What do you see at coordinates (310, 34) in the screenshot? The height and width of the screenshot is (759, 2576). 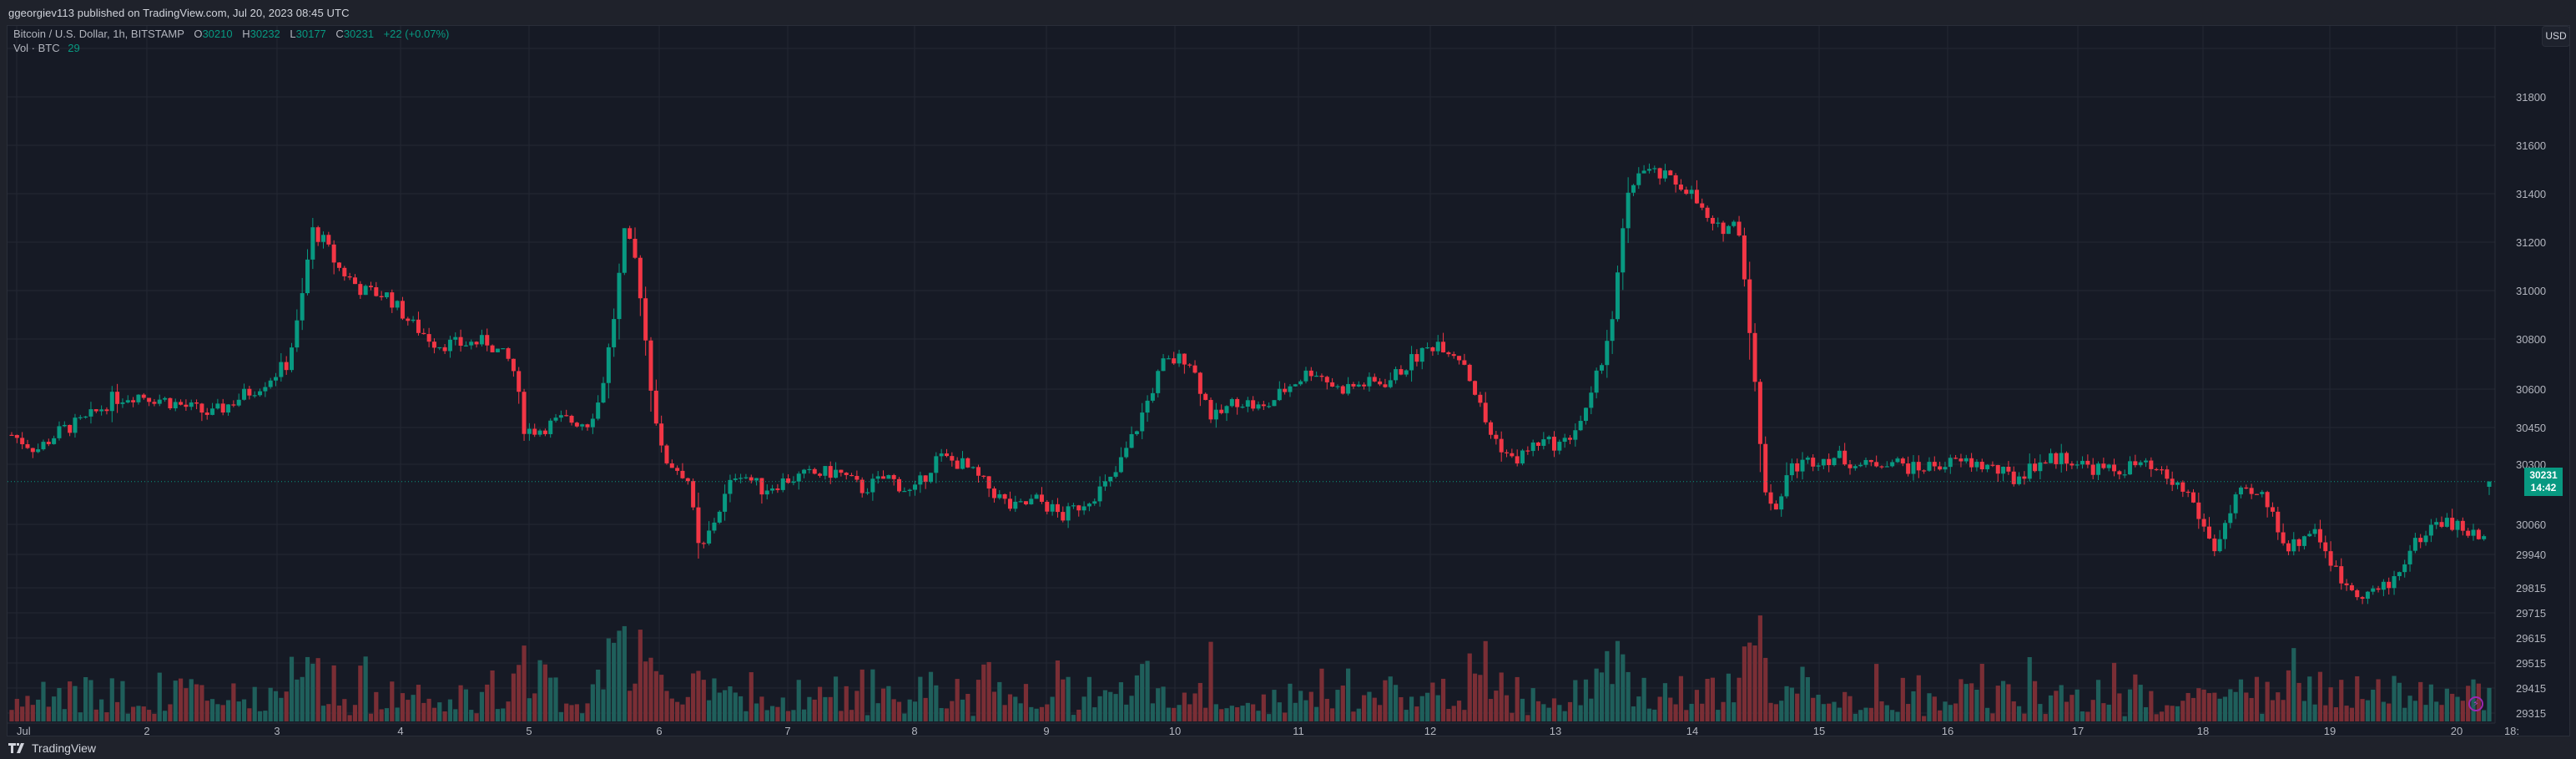 I see `low-value: 30177` at bounding box center [310, 34].